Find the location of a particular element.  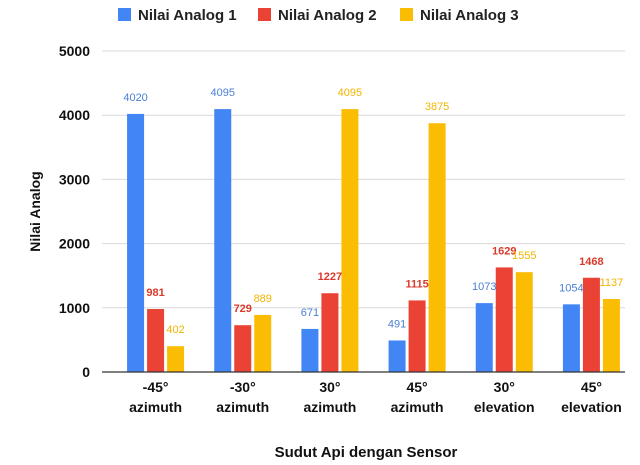

data-label-1-1: 4020 is located at coordinates (135, 98).